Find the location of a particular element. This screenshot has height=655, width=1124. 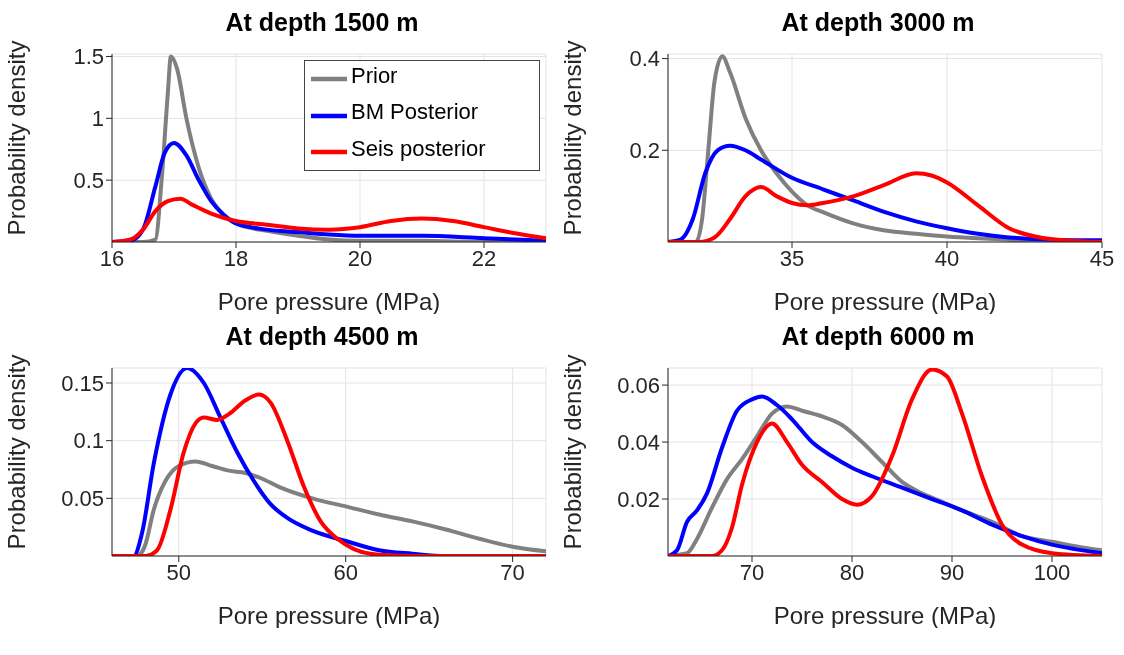

y-tick-label: 0.02 is located at coordinates (638, 499).